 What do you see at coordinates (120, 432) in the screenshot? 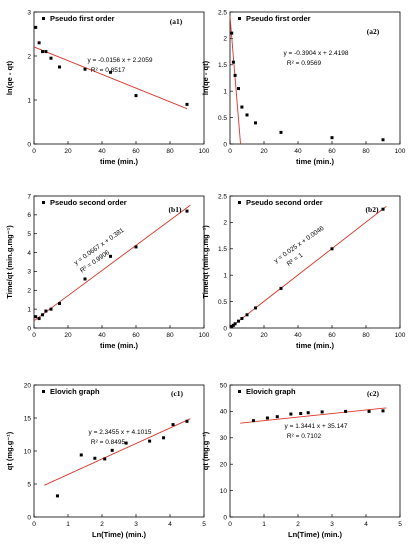
I see `regression-equation: y = 2.3455 x + 4.1015` at bounding box center [120, 432].